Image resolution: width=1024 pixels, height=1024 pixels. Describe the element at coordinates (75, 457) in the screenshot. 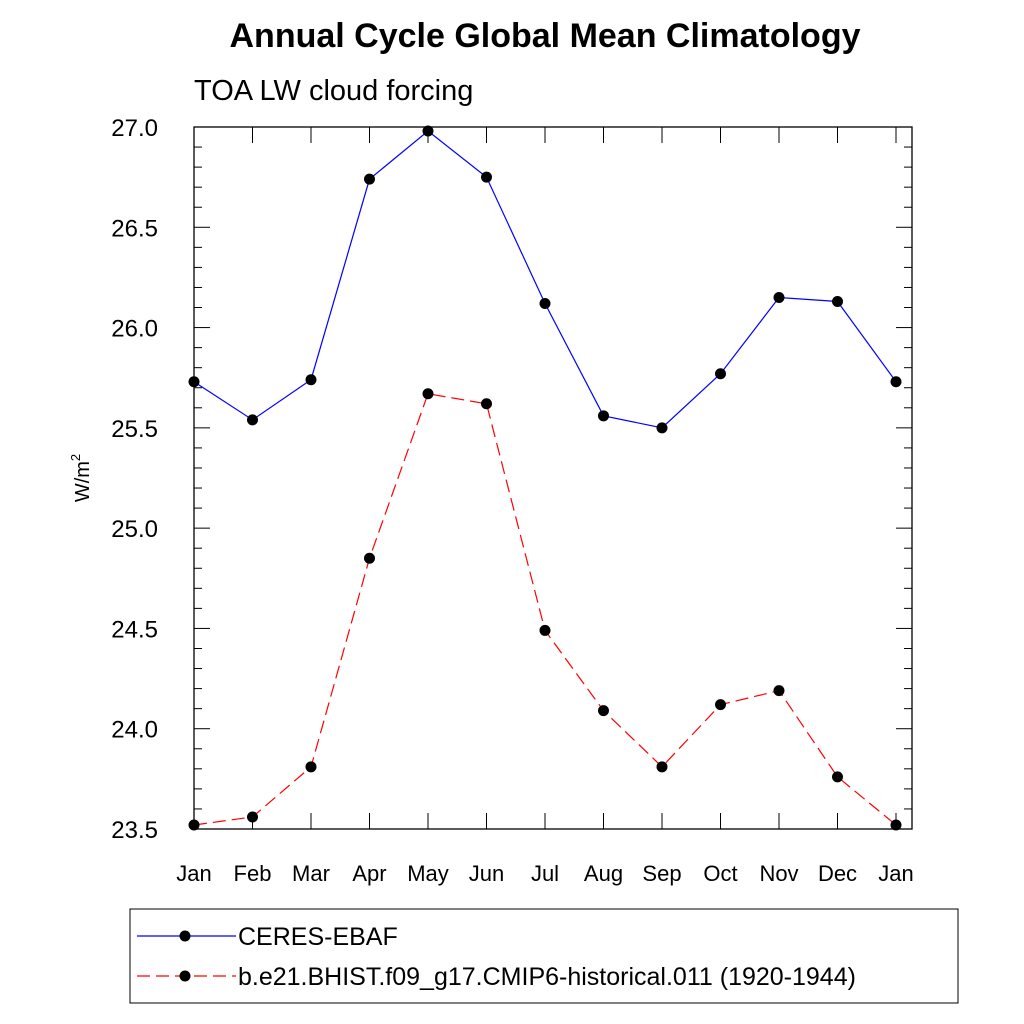

I see `y-axis-label-superscript: 2` at that location.